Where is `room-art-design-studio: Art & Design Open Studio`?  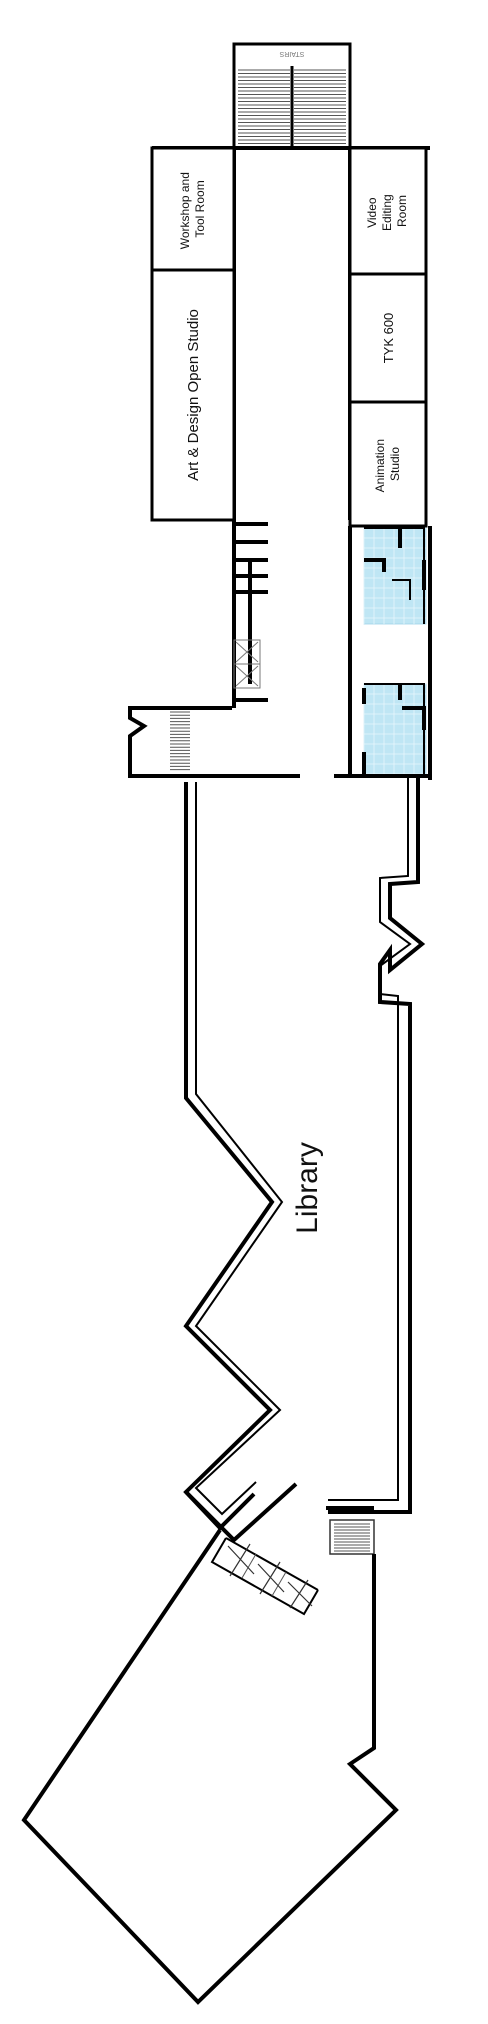 room-art-design-studio: Art & Design Open Studio is located at coordinates (193, 395).